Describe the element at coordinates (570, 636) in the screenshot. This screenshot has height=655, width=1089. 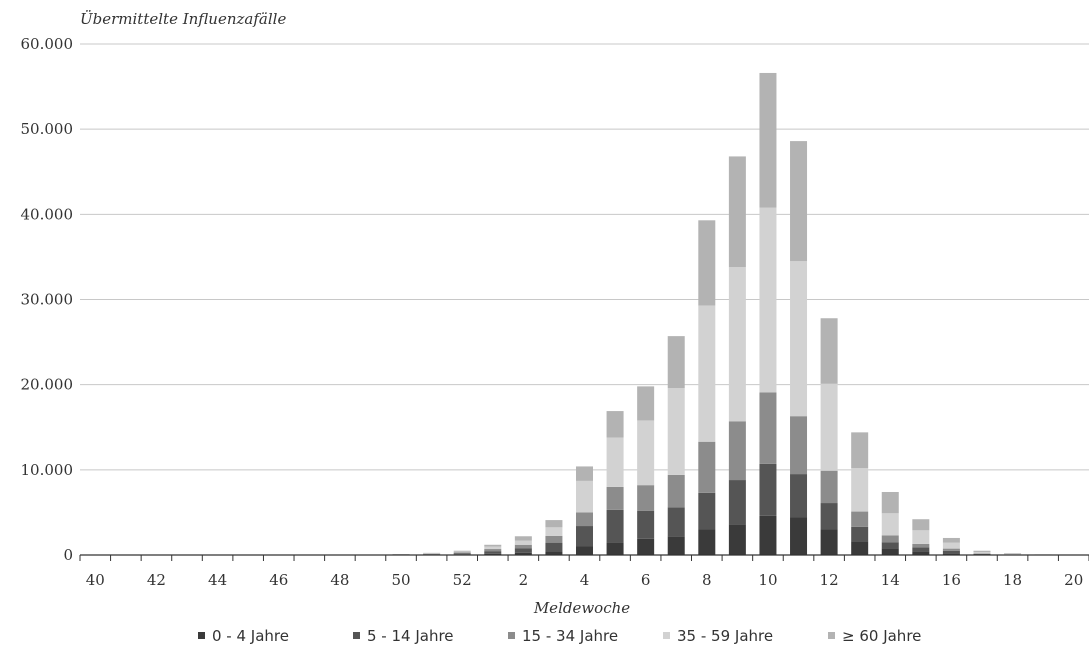
I see `legend-label: 15 - 34 Jahre` at that location.